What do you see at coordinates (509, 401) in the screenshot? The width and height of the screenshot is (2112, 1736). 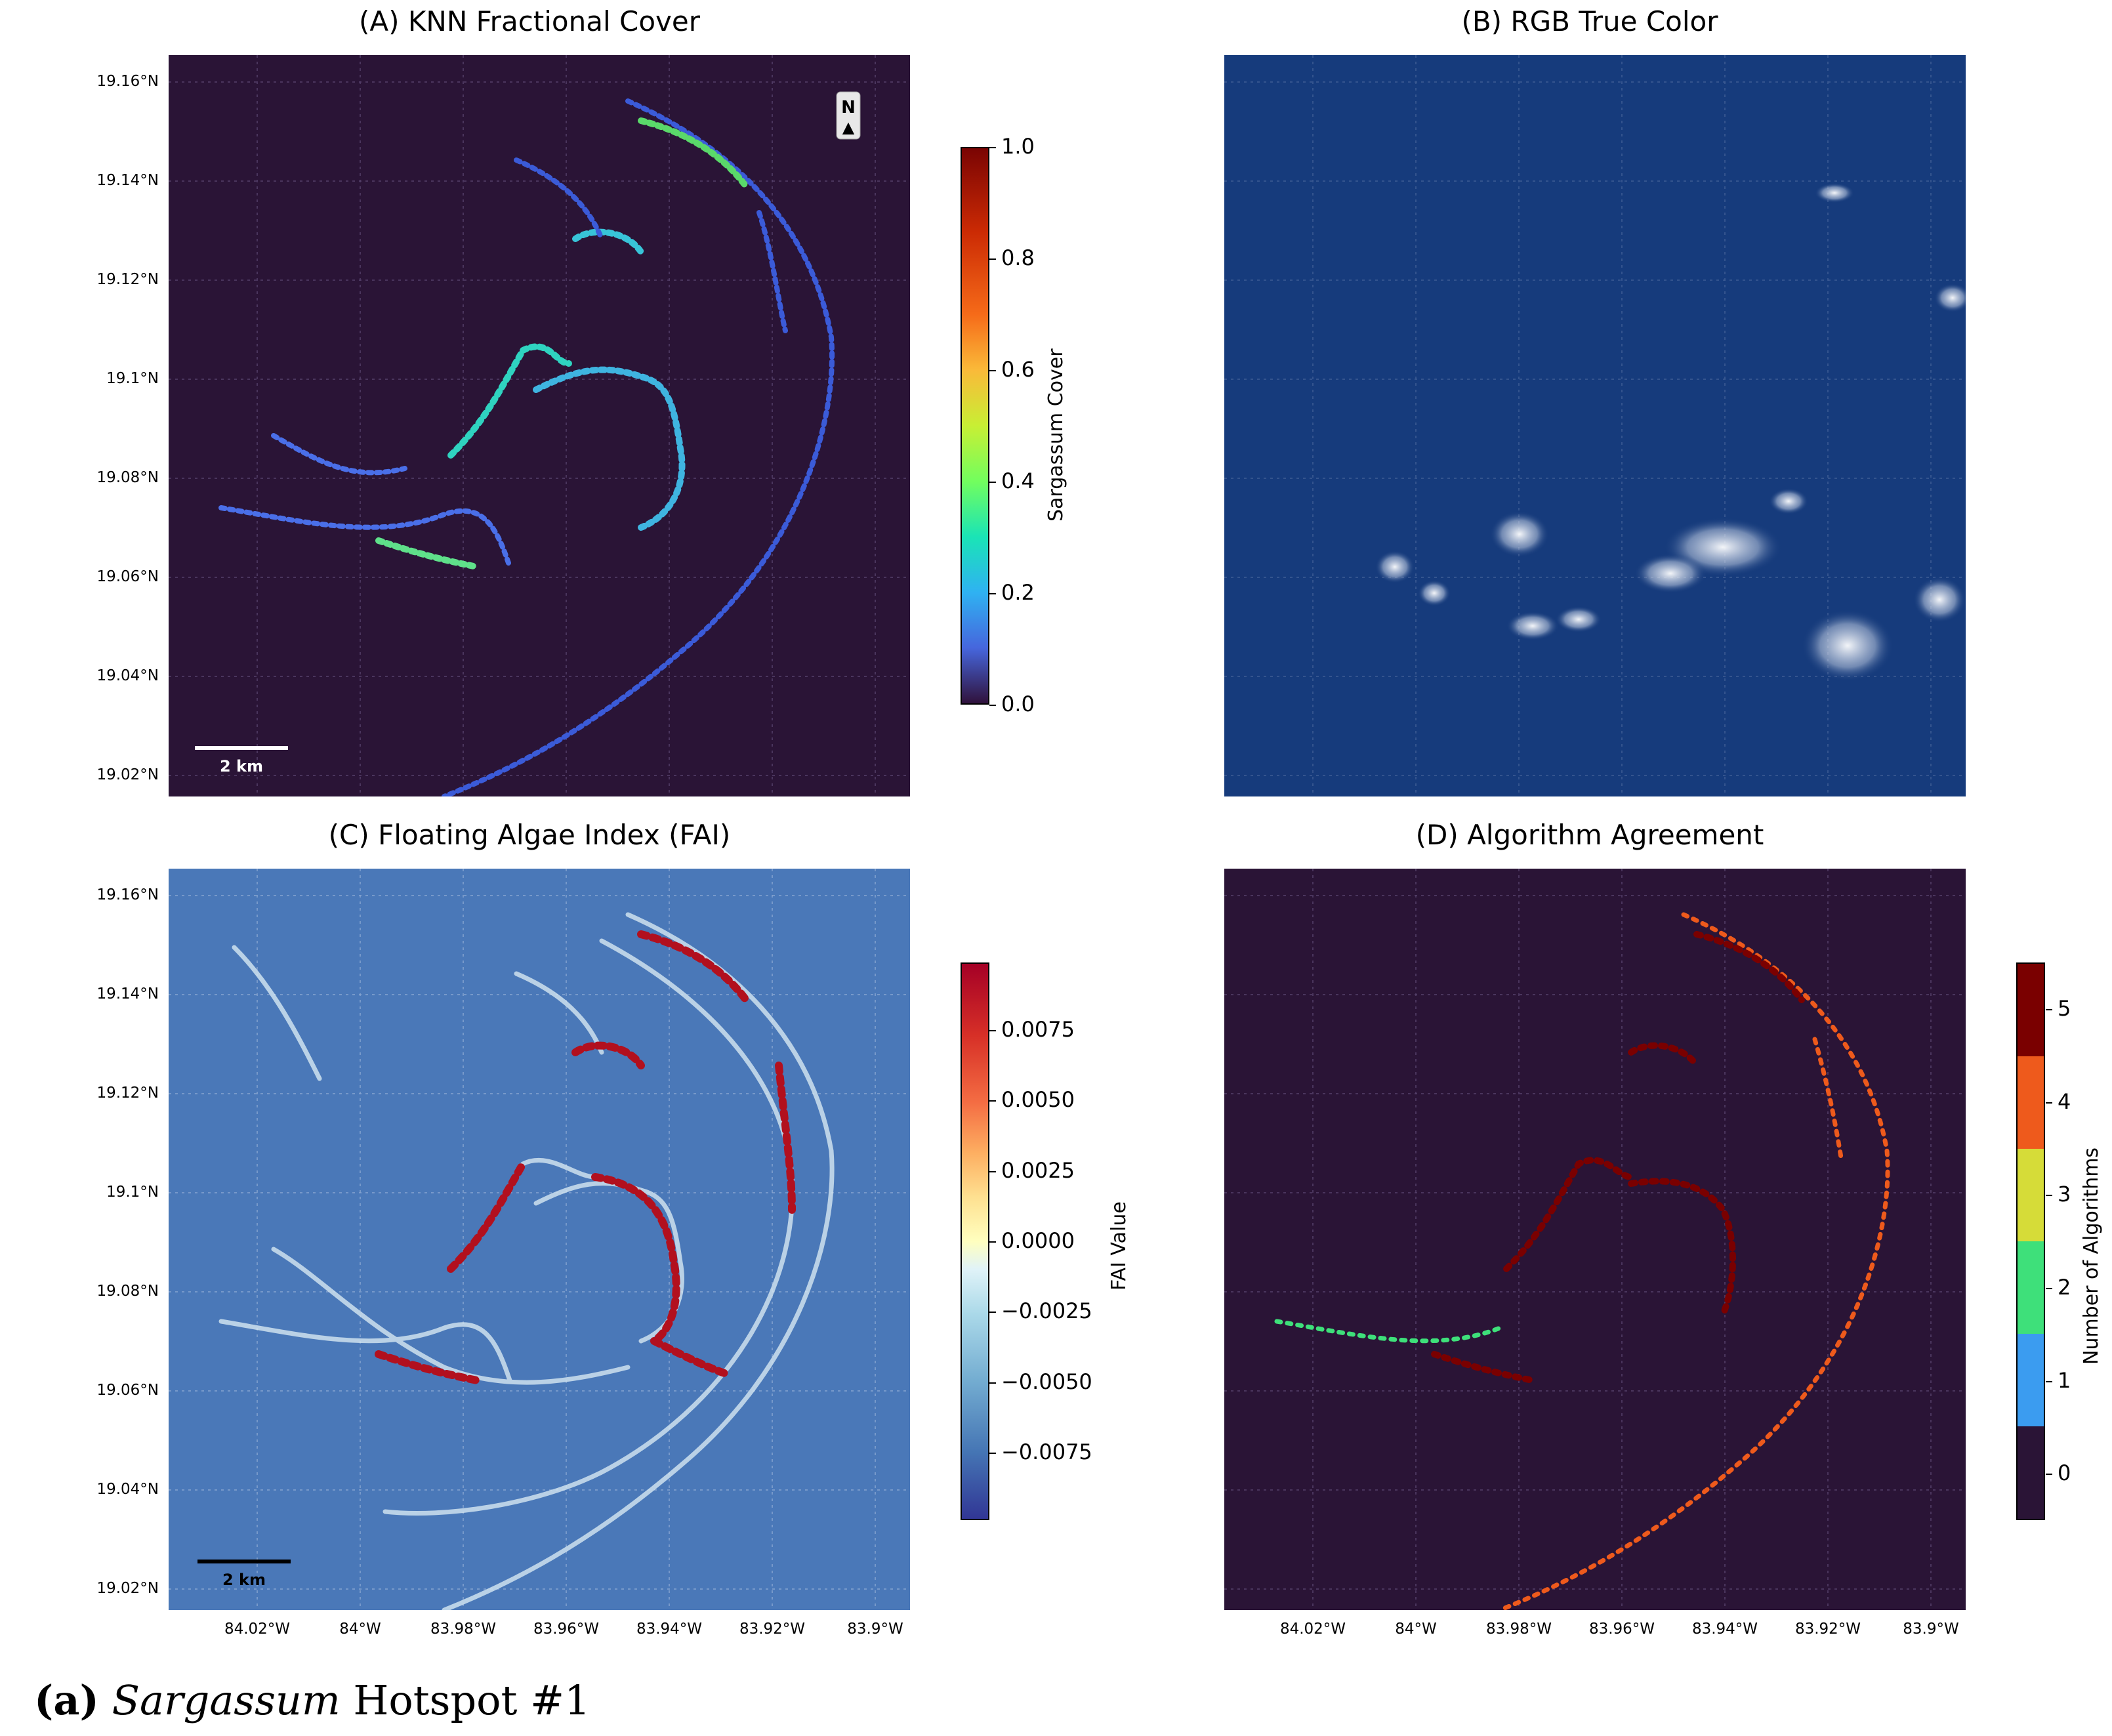 I see `knn-loop-left` at bounding box center [509, 401].